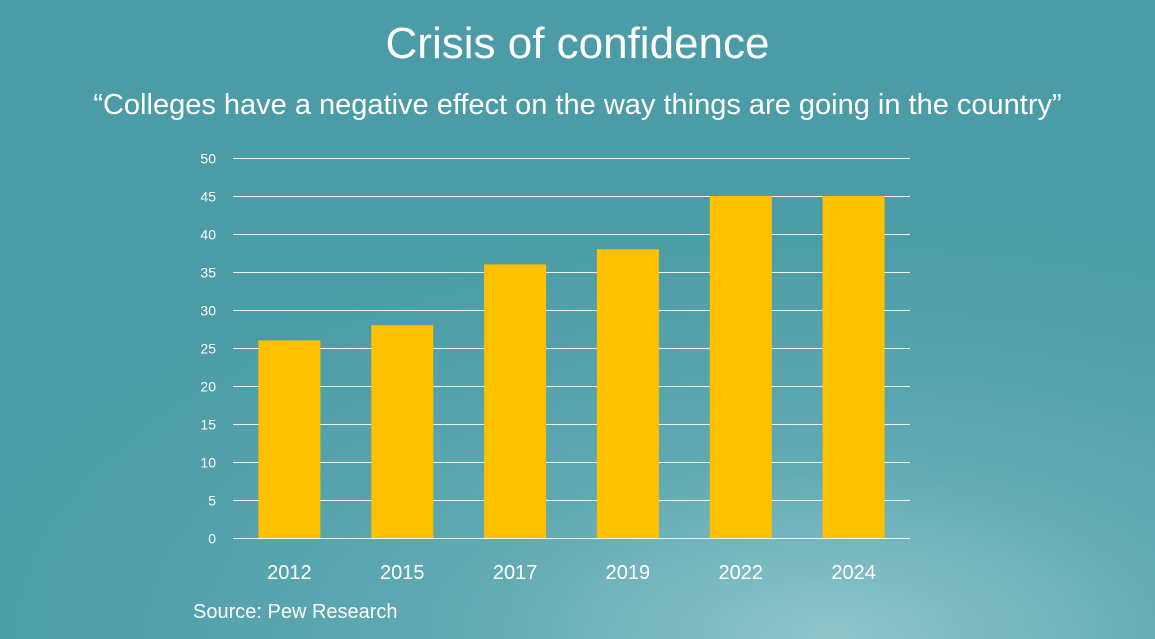  Describe the element at coordinates (212, 501) in the screenshot. I see `y-tick-label: 5` at that location.